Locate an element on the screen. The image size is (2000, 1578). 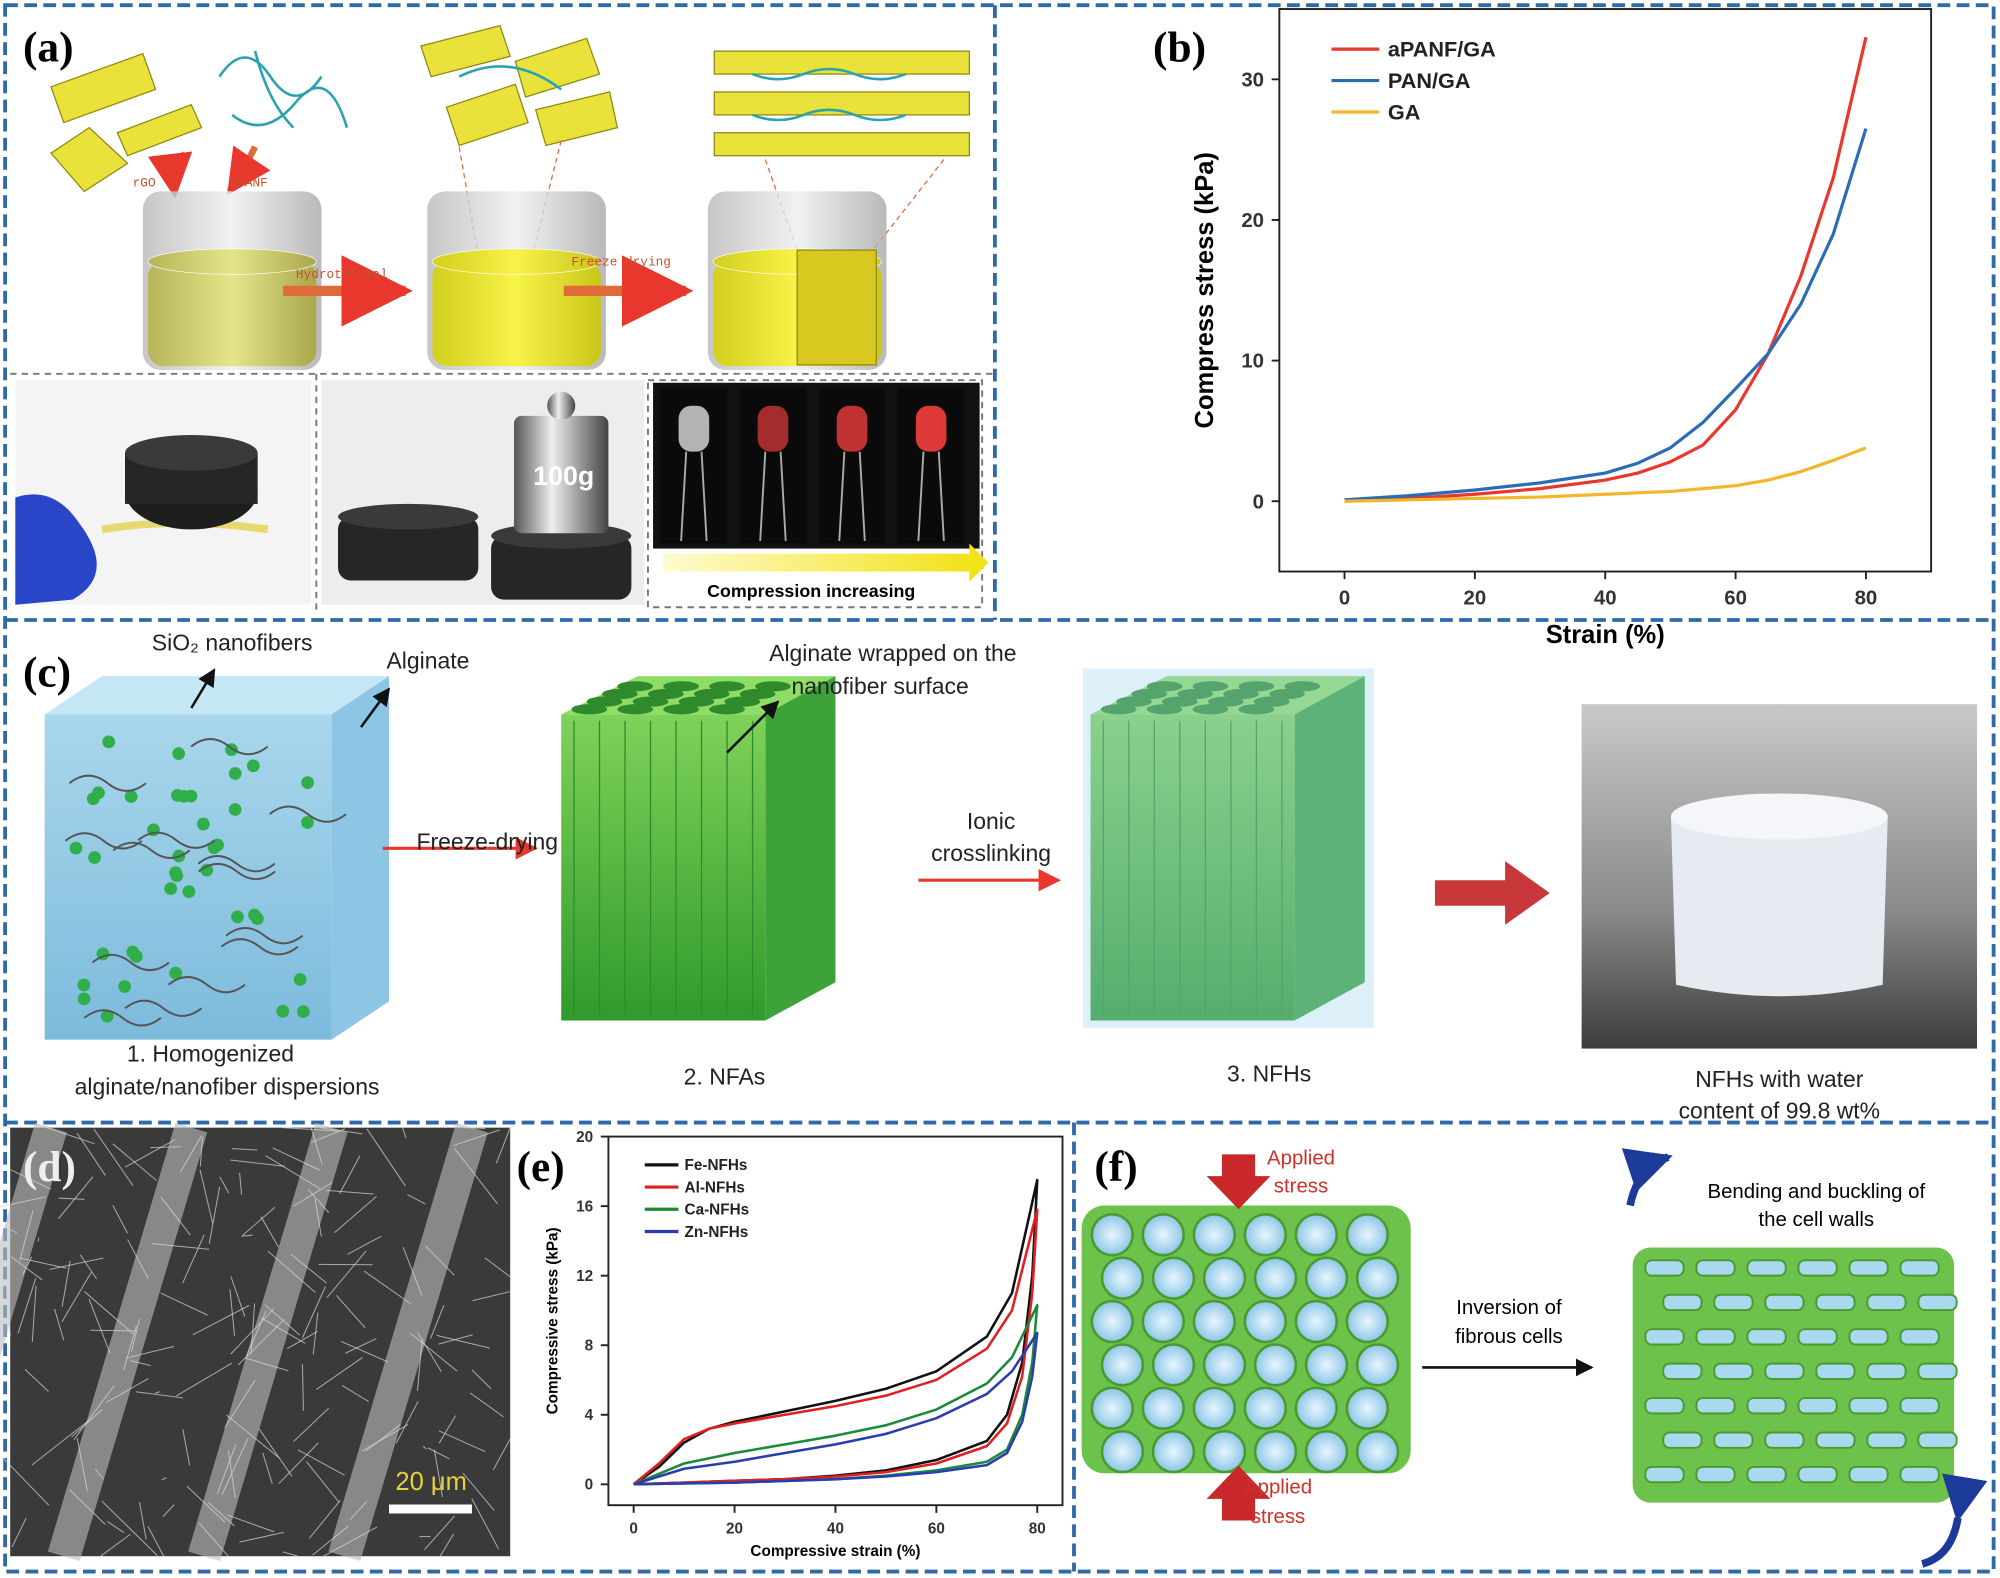
panel-a-schematic is located at coordinates (510, 197).